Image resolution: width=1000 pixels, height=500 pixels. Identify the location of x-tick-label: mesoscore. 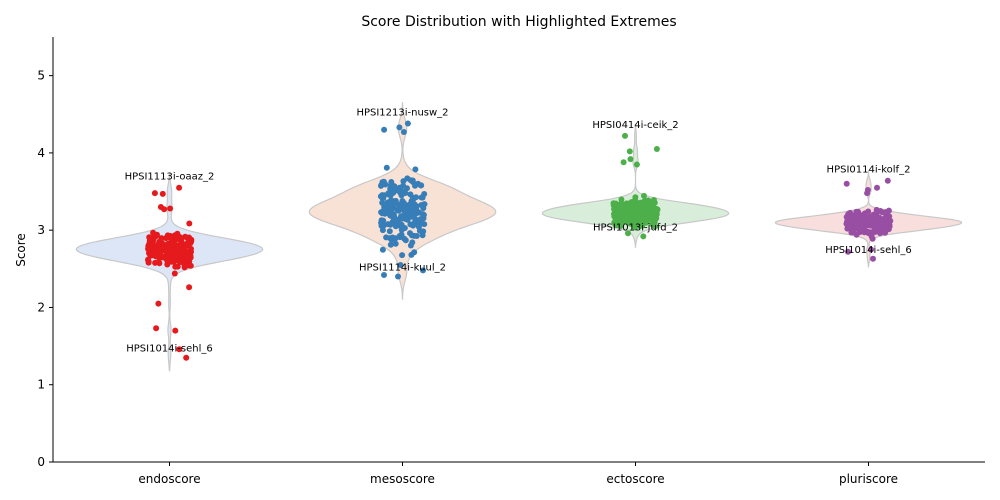
(402, 479).